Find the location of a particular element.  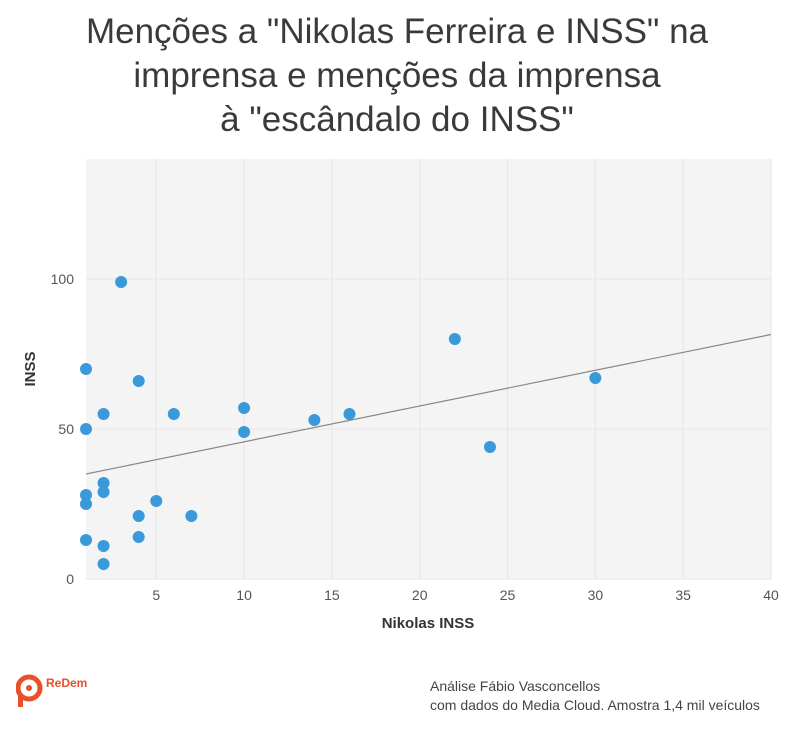

credit-line-1: Análise Fábio Vasconcellos is located at coordinates (515, 686).